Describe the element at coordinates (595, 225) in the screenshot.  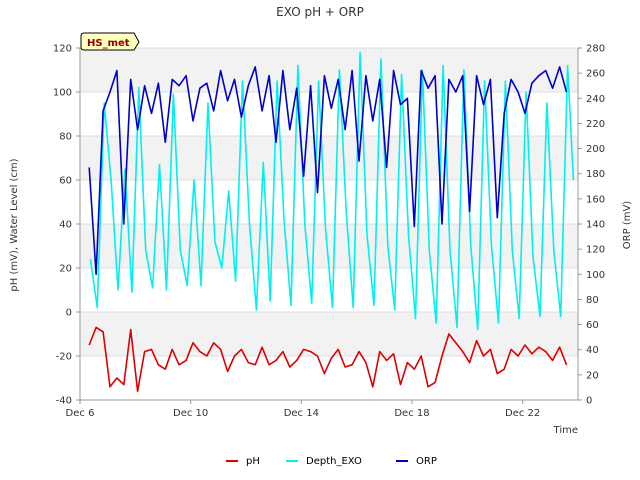
I see `y-right-tick-label: 140` at that location.